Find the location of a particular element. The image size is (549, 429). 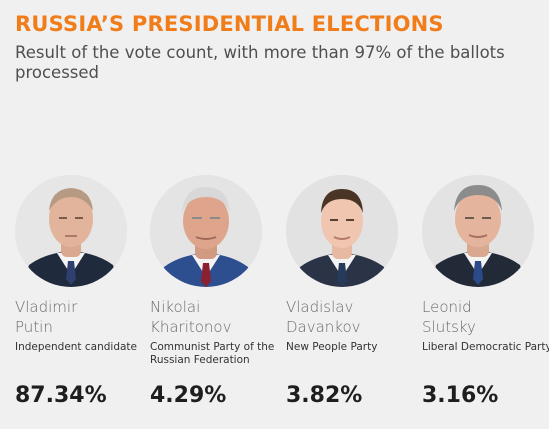

candidate-result: 3.82% is located at coordinates (324, 395).